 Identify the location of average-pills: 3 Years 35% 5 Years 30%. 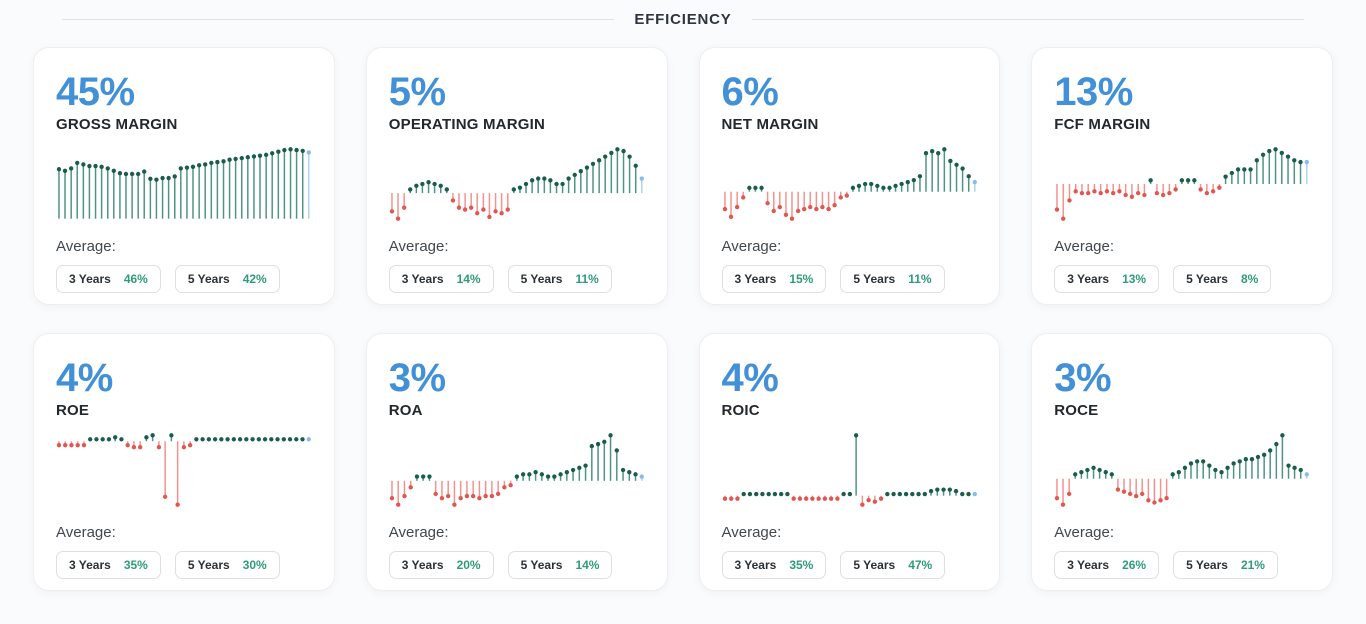
(184, 564).